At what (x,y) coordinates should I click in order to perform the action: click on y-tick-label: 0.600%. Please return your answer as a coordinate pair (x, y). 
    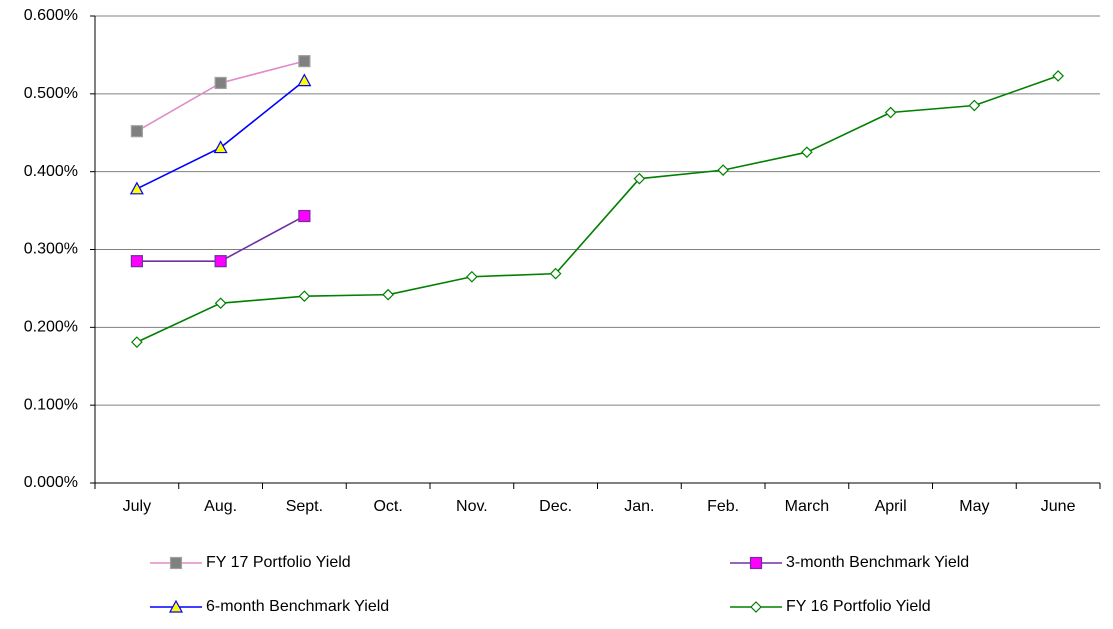
    Looking at the image, I should click on (51, 15).